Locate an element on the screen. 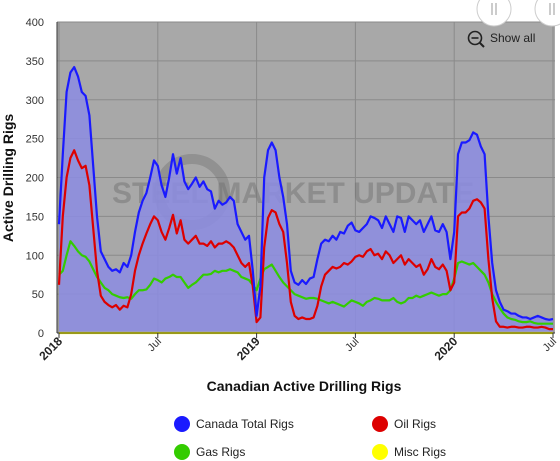 This screenshot has width=560, height=461. y-tick-label: 150 is located at coordinates (35, 217).